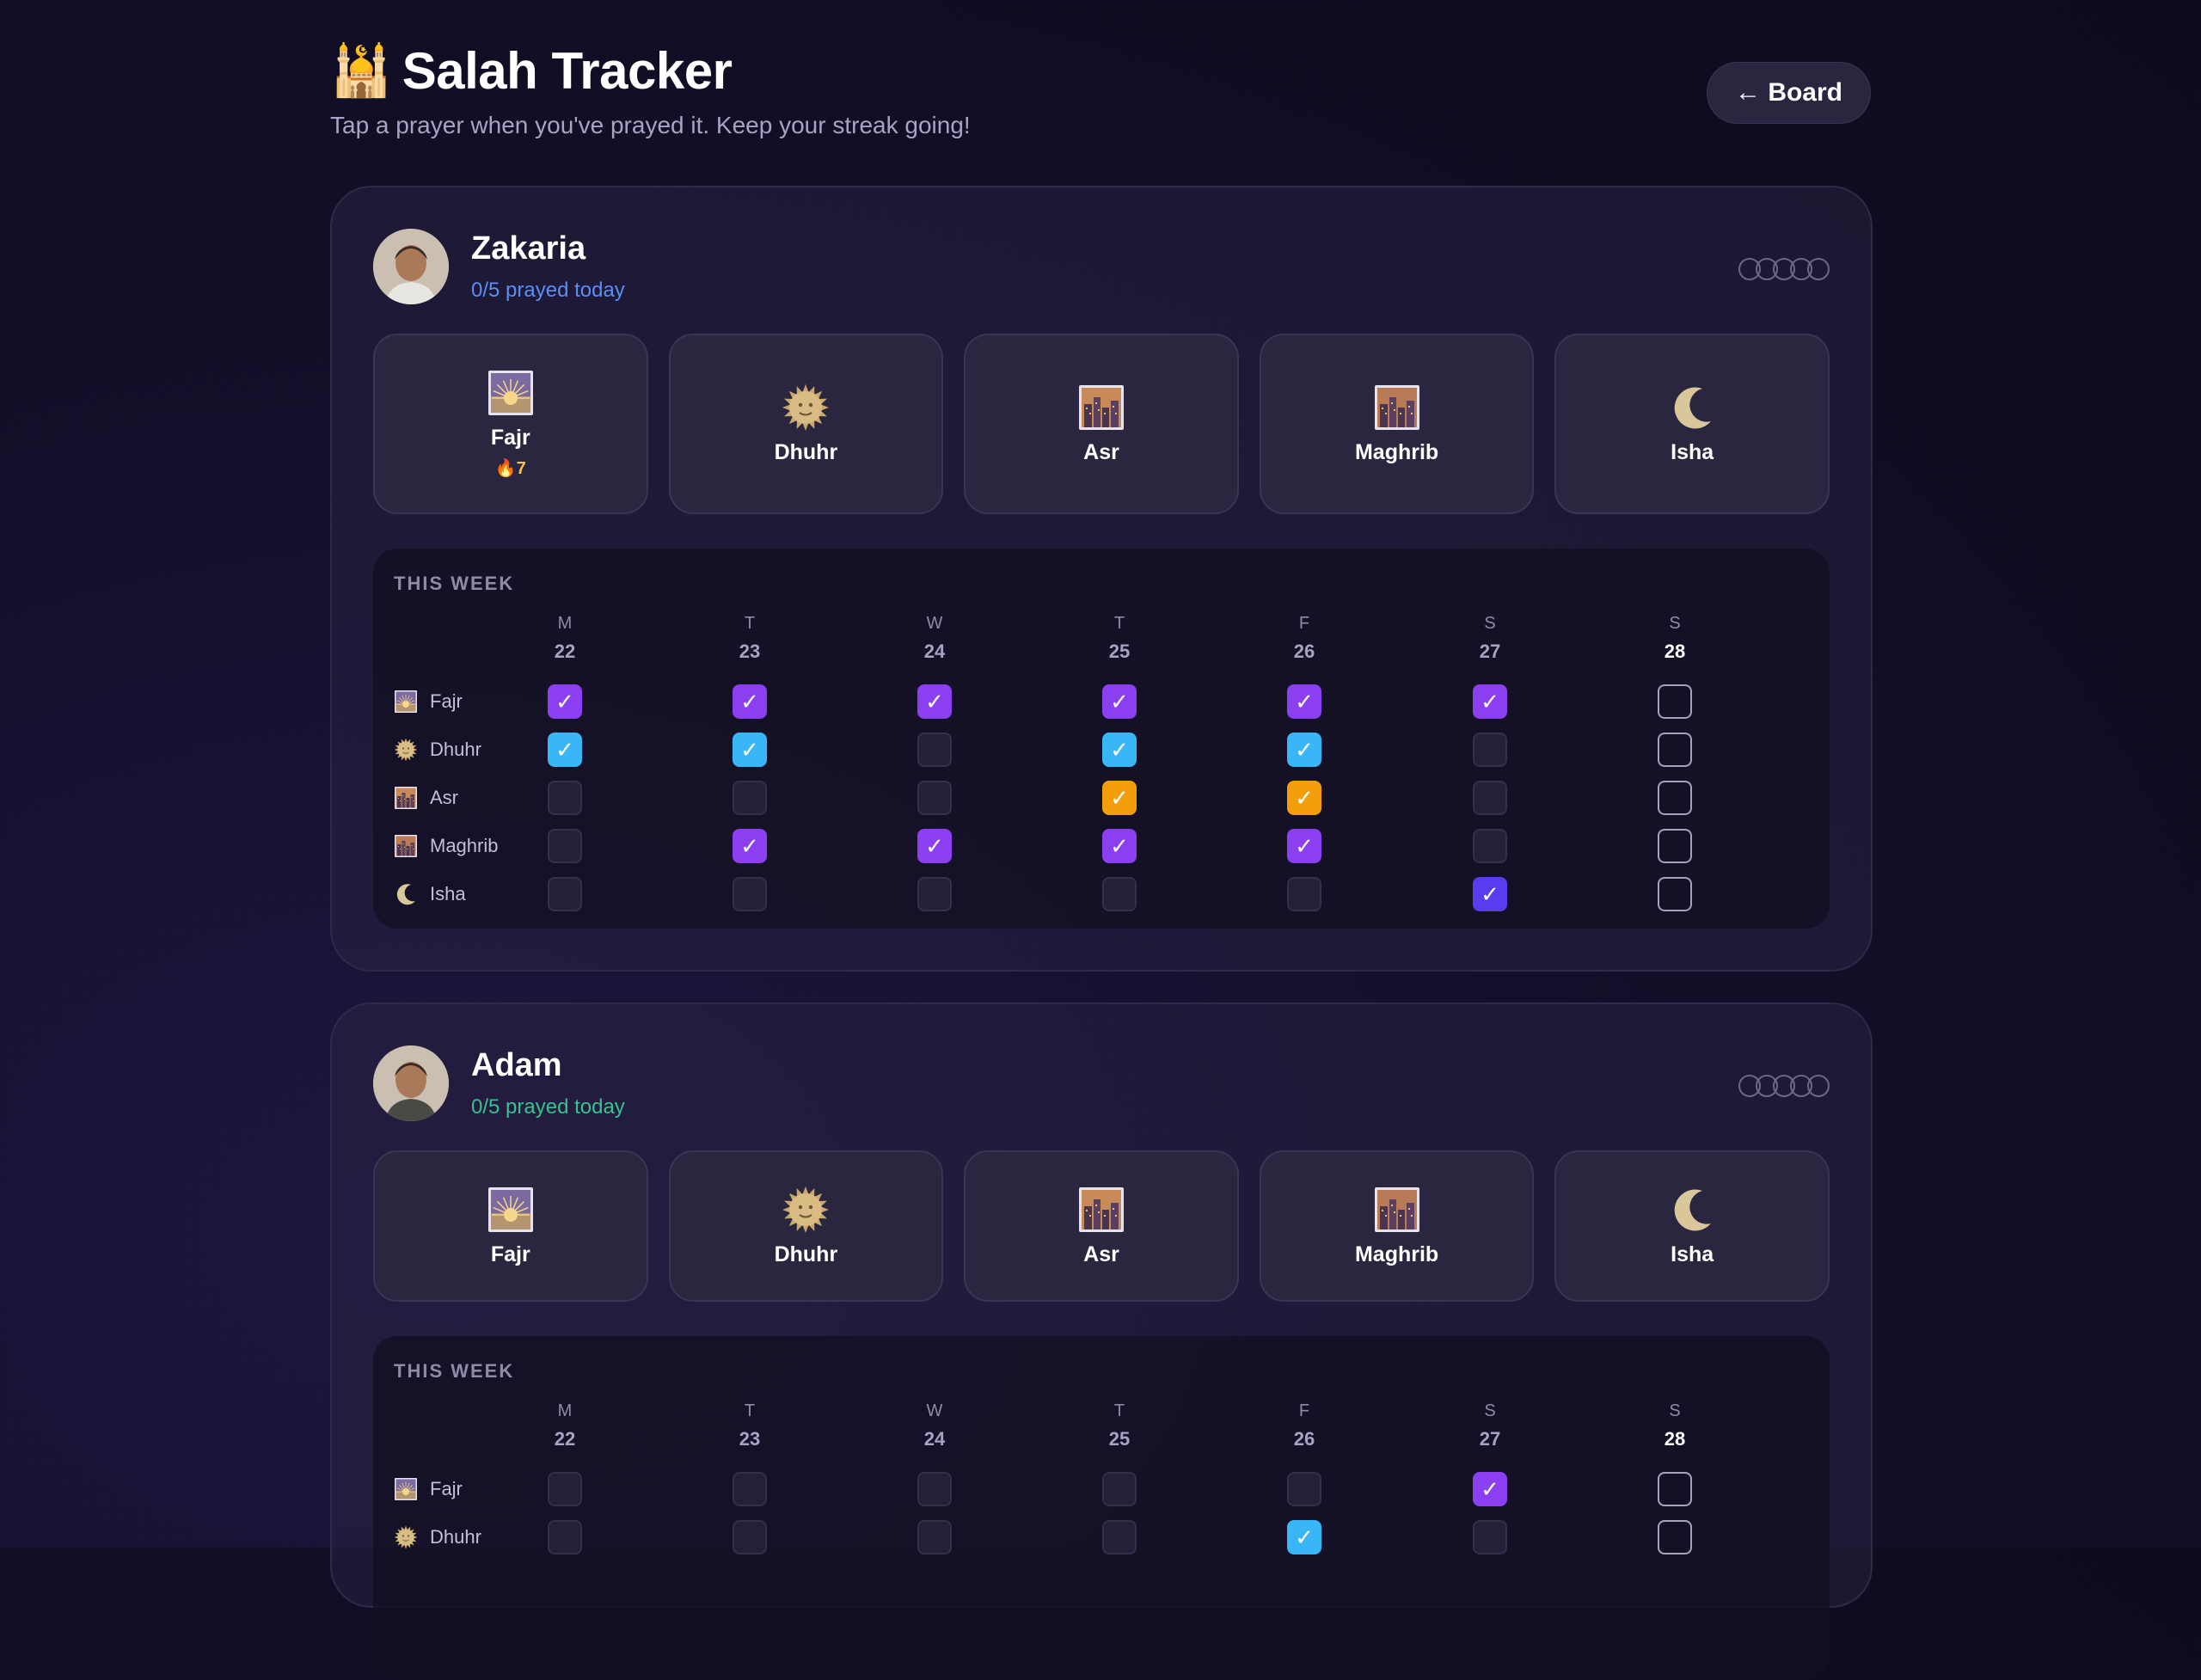 The height and width of the screenshot is (1680, 2201). What do you see at coordinates (1788, 93) in the screenshot?
I see `back-to-board-button: ← Board` at bounding box center [1788, 93].